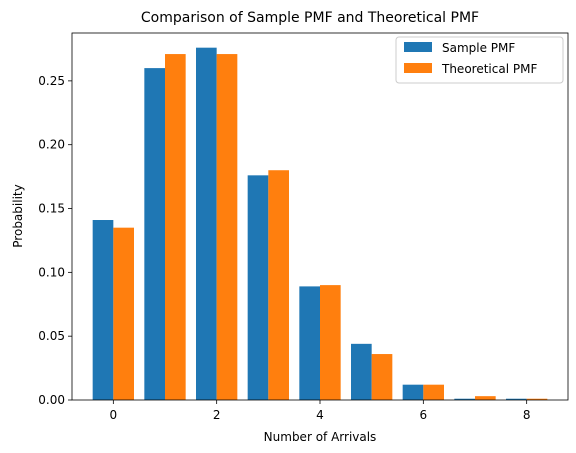 Image resolution: width=576 pixels, height=453 pixels. I want to click on x-tick-label: 8, so click(527, 415).